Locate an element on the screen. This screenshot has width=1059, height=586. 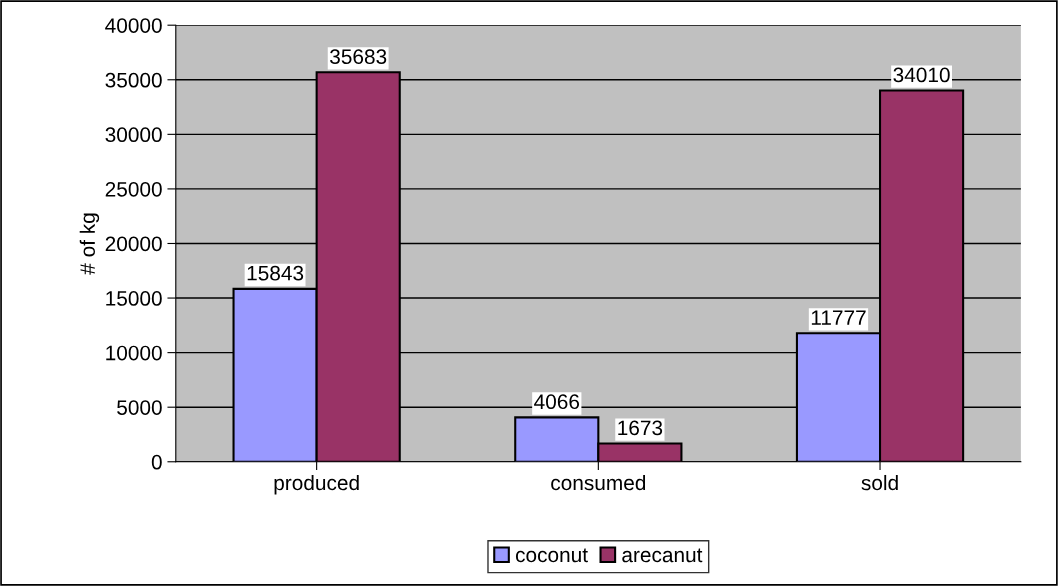
data-label: 1673 is located at coordinates (640, 428).